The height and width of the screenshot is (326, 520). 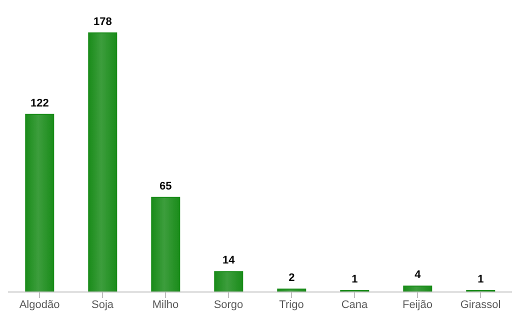 What do you see at coordinates (102, 22) in the screenshot?
I see `data-label: 178` at bounding box center [102, 22].